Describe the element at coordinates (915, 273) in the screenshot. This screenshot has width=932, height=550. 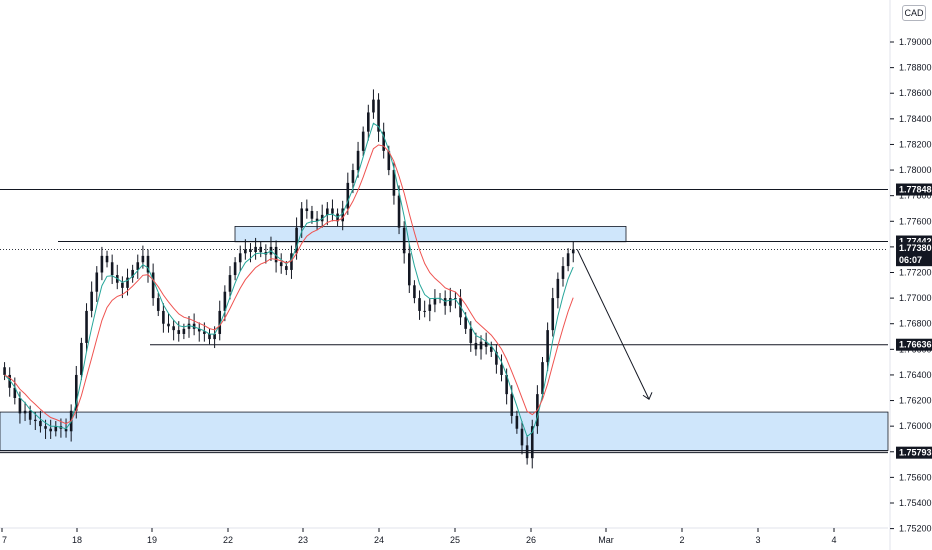
I see `y-tick-label: 1.77200` at that location.